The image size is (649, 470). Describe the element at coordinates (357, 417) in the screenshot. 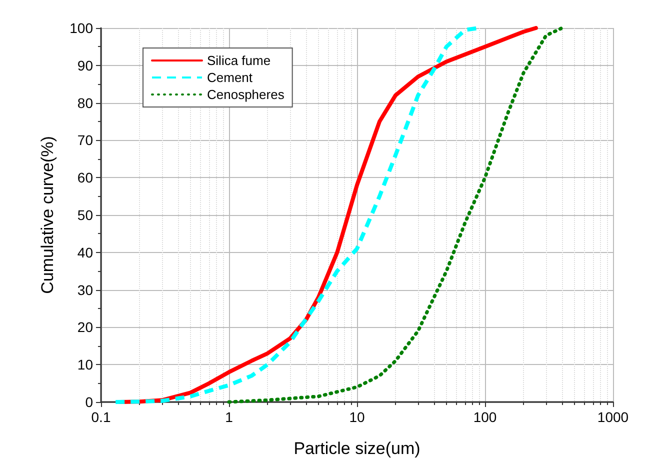

I see `x-tick-label: 10` at that location.